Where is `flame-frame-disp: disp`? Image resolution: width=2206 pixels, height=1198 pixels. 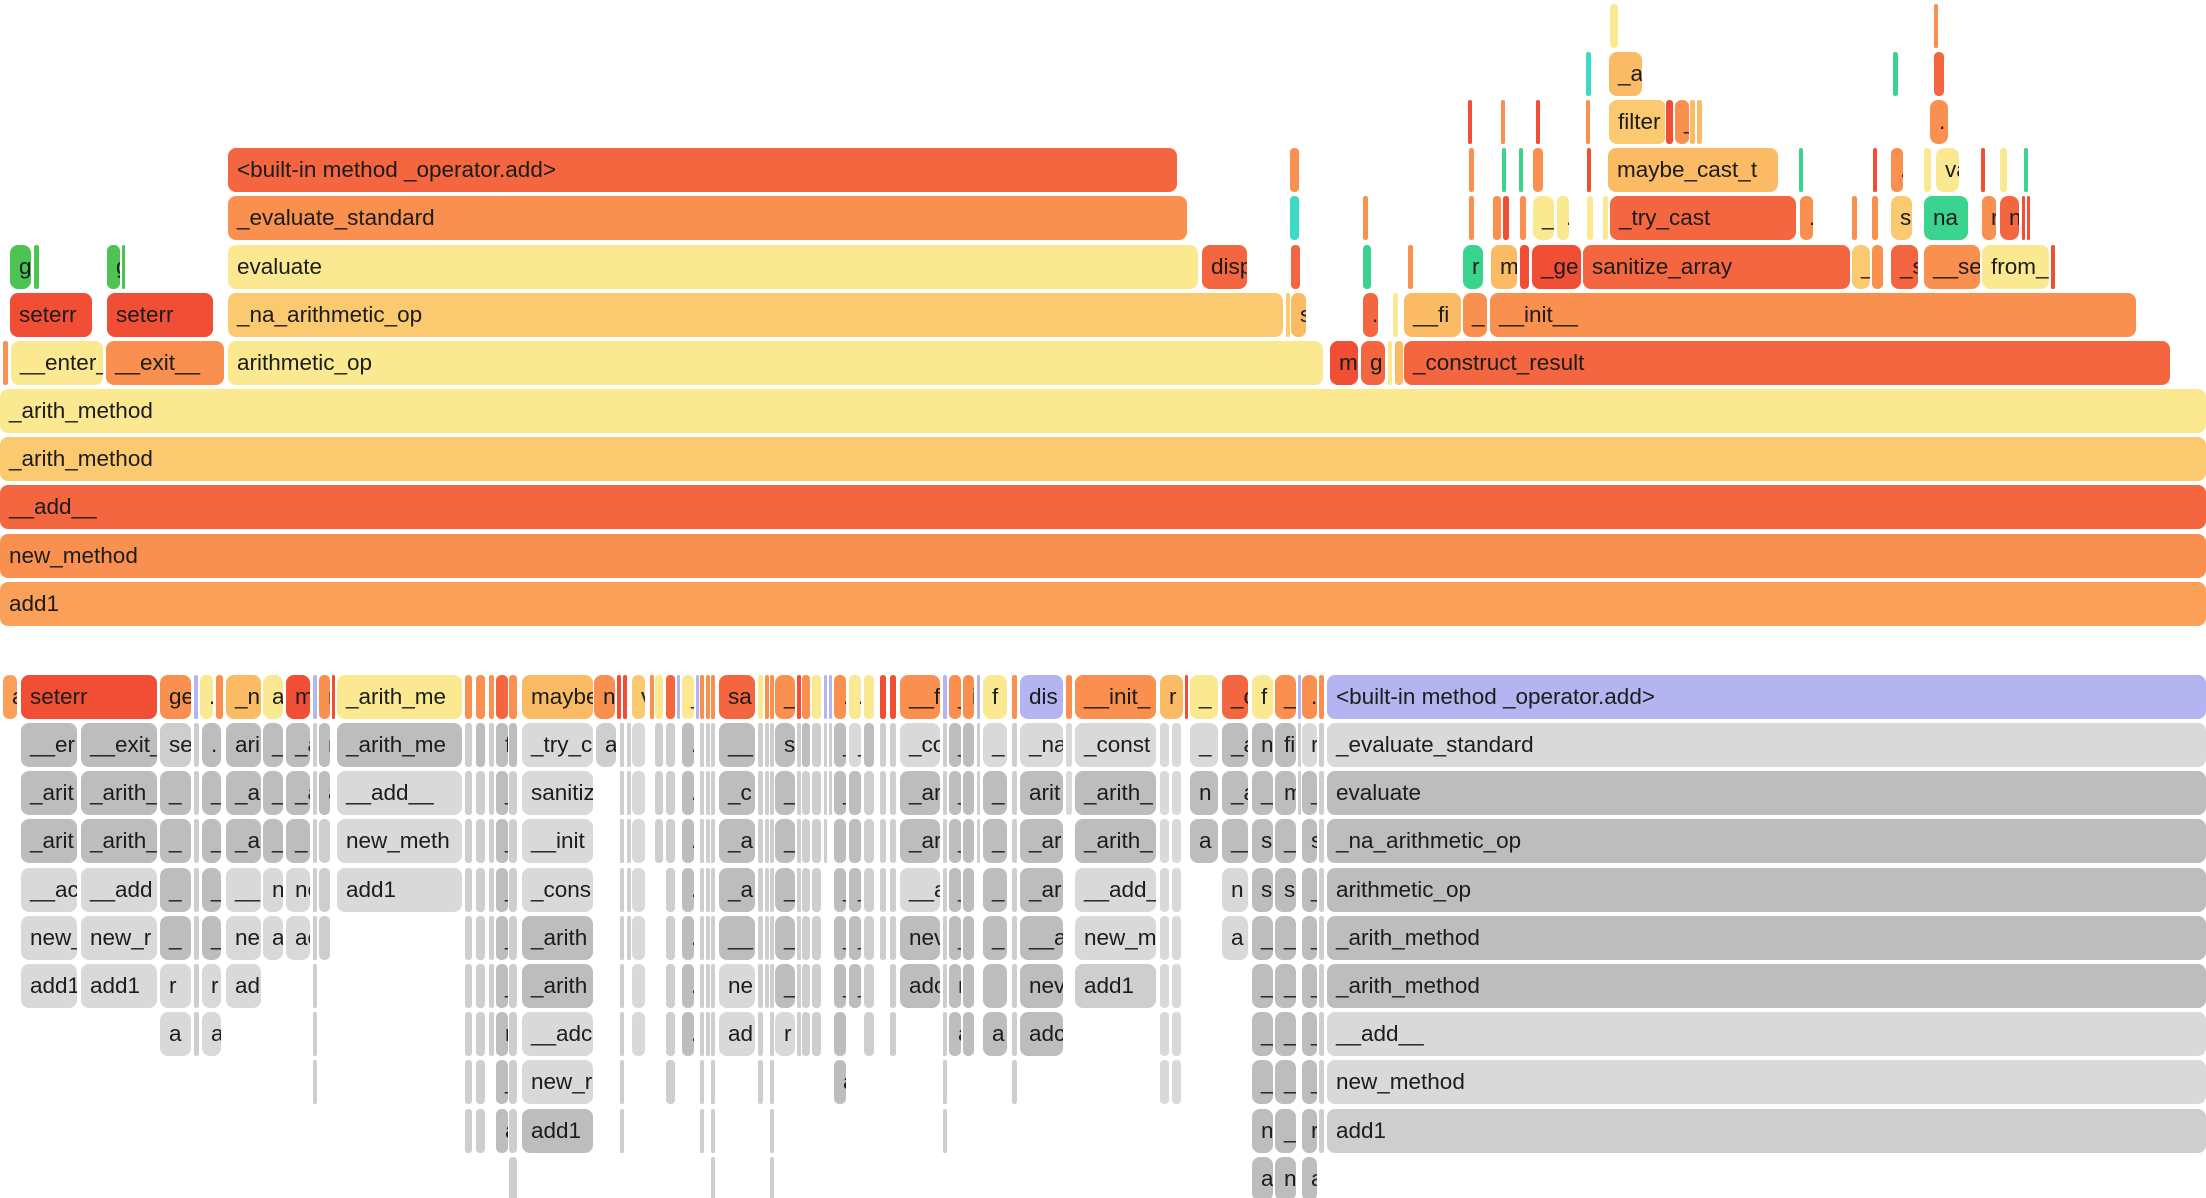 flame-frame-disp: disp is located at coordinates (1224, 267).